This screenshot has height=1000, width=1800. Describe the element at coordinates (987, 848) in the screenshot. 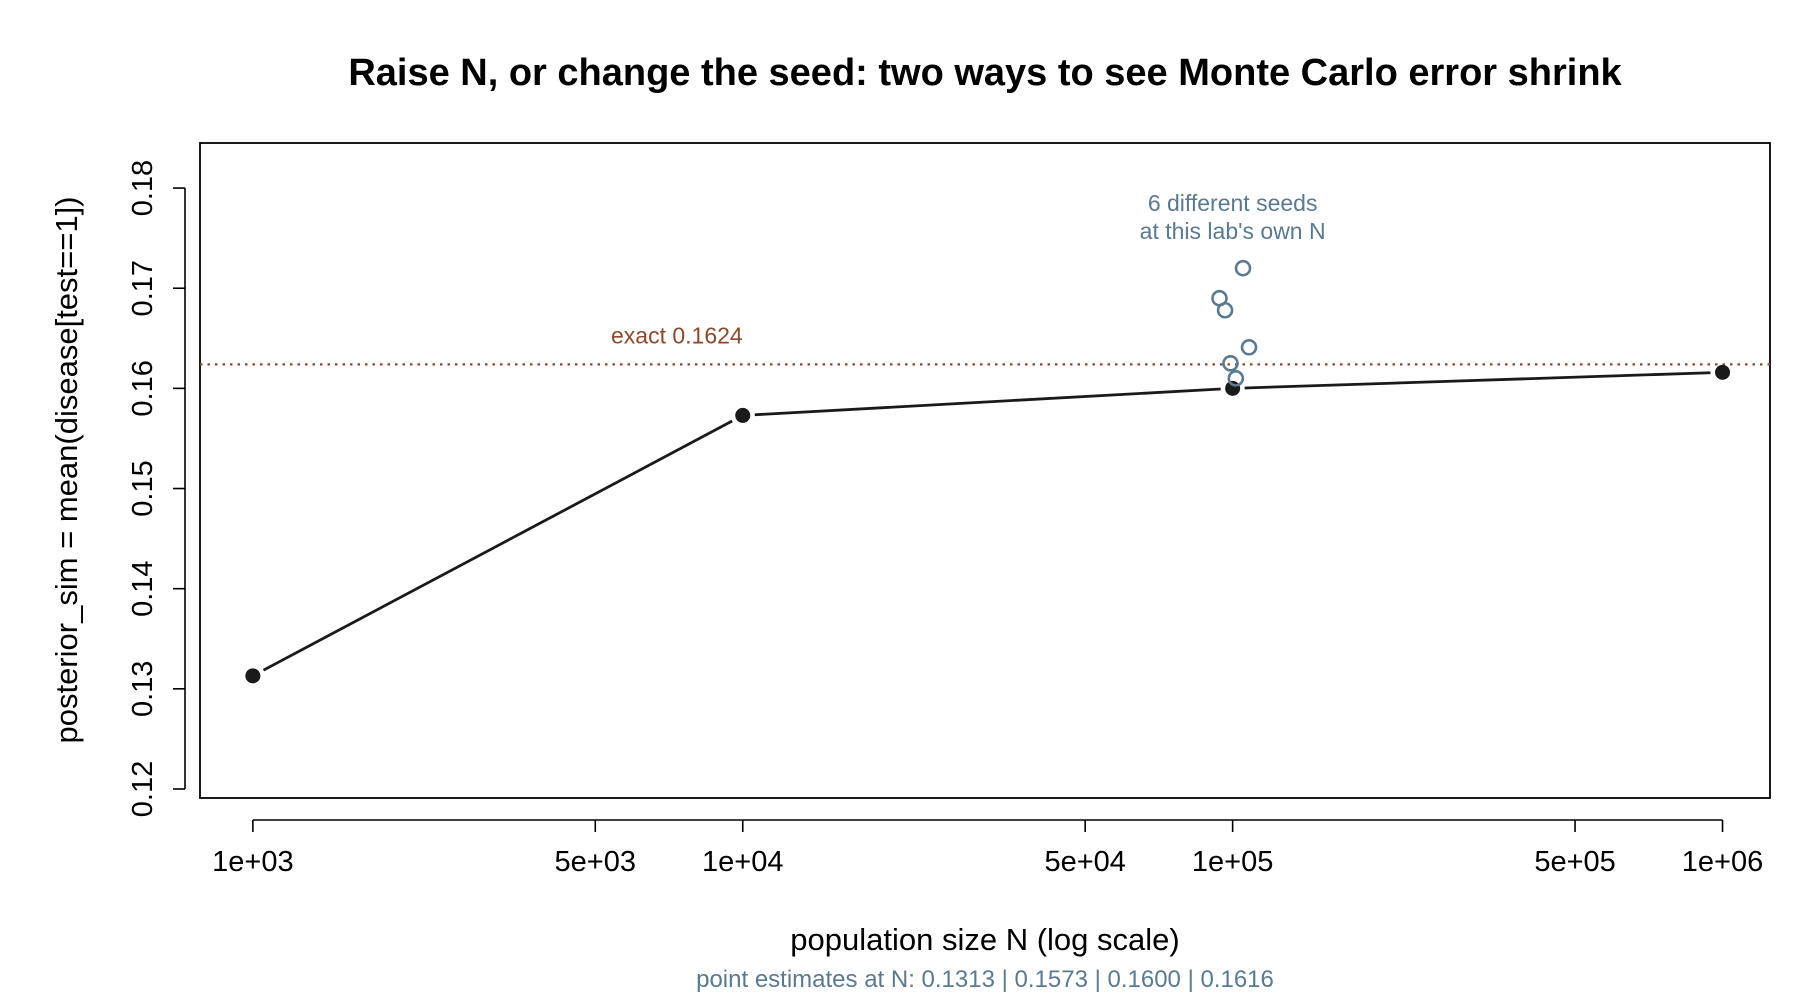

I see `x-axis: 1e+03 5e+03 1e+04 5e+04 1e+05 5e+05 1e+06` at that location.